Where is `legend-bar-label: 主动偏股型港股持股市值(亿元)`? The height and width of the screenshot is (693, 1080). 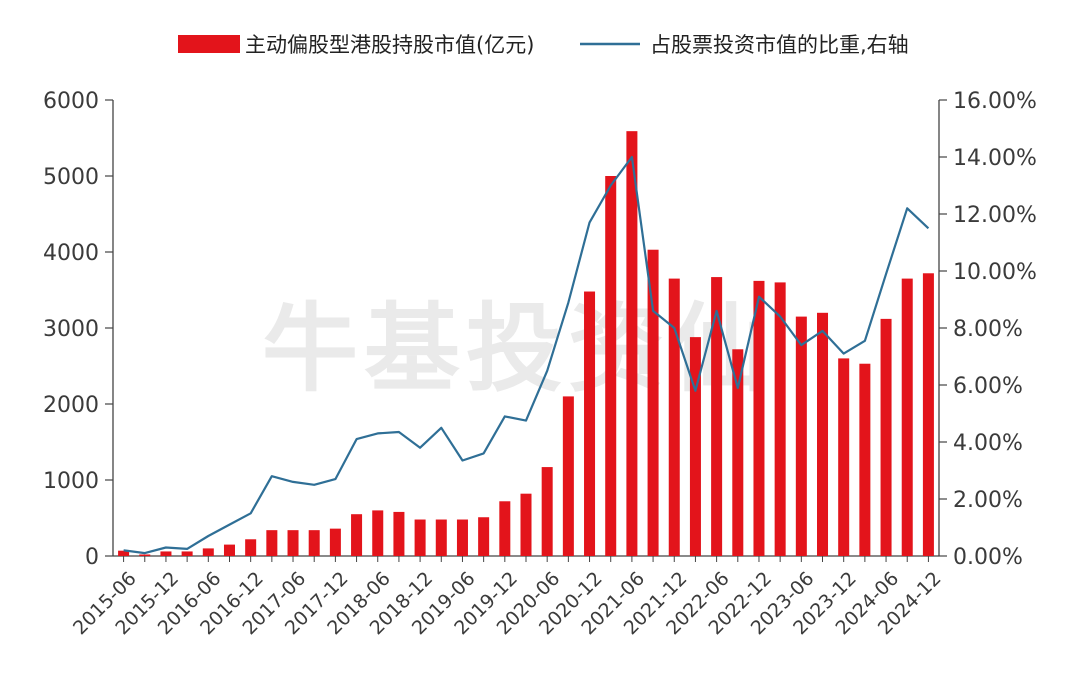
legend-bar-label: 主动偏股型港股持股市值(亿元) is located at coordinates (389, 45).